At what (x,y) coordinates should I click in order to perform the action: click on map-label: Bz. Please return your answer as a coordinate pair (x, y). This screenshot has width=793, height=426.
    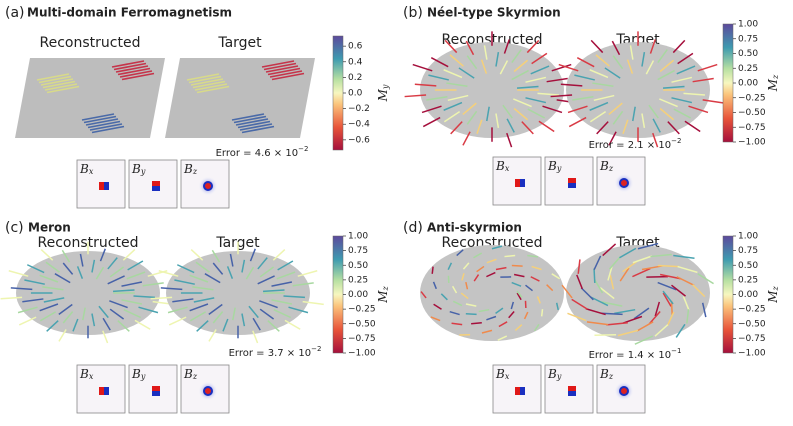
    Looking at the image, I should click on (606, 166).